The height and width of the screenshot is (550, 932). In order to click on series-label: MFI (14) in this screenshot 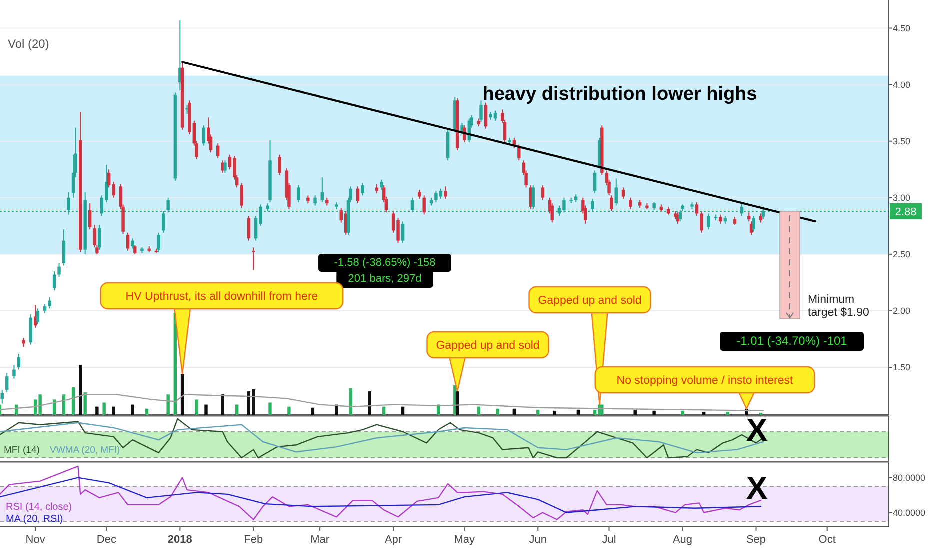, I will do `click(22, 450)`.